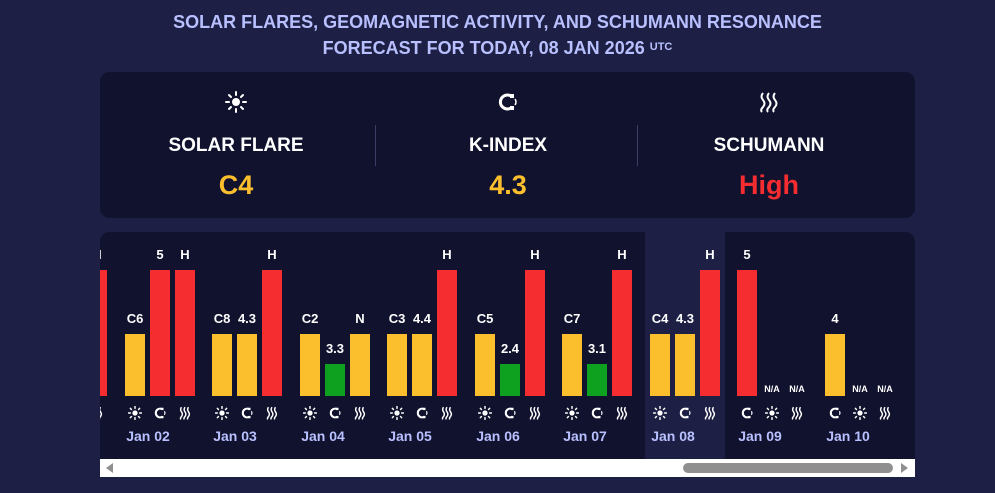 The height and width of the screenshot is (493, 995). I want to click on solar-bar-label: C6, so click(135, 318).